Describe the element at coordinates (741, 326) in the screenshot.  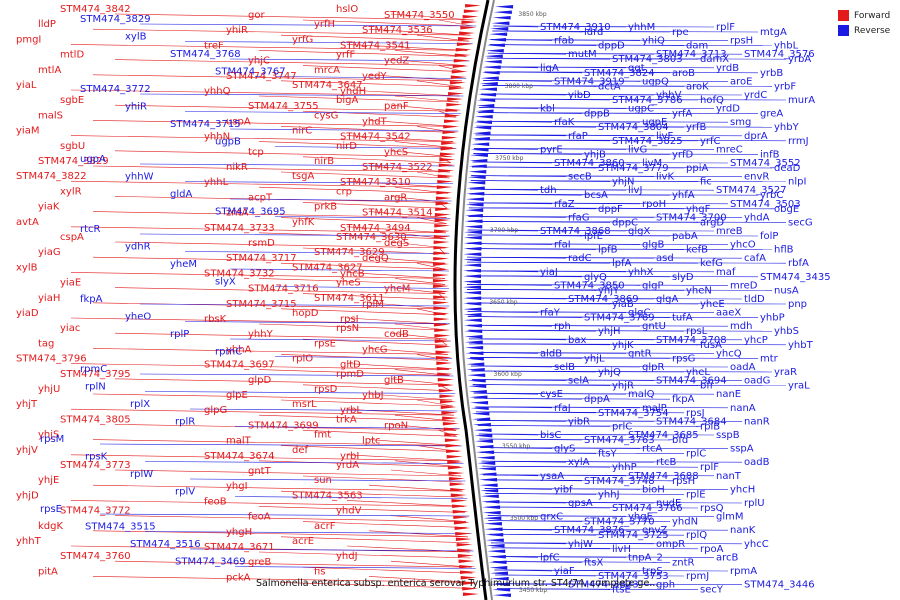
I see `reverse-gene-label-mdh: mdh` at that location.